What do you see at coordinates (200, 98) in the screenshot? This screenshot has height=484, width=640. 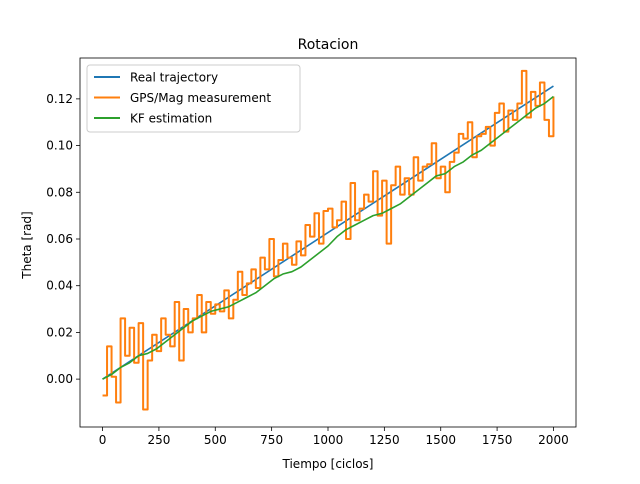 I see `legend-label-gps-mag-measurement: GPS/Mag measurement` at bounding box center [200, 98].